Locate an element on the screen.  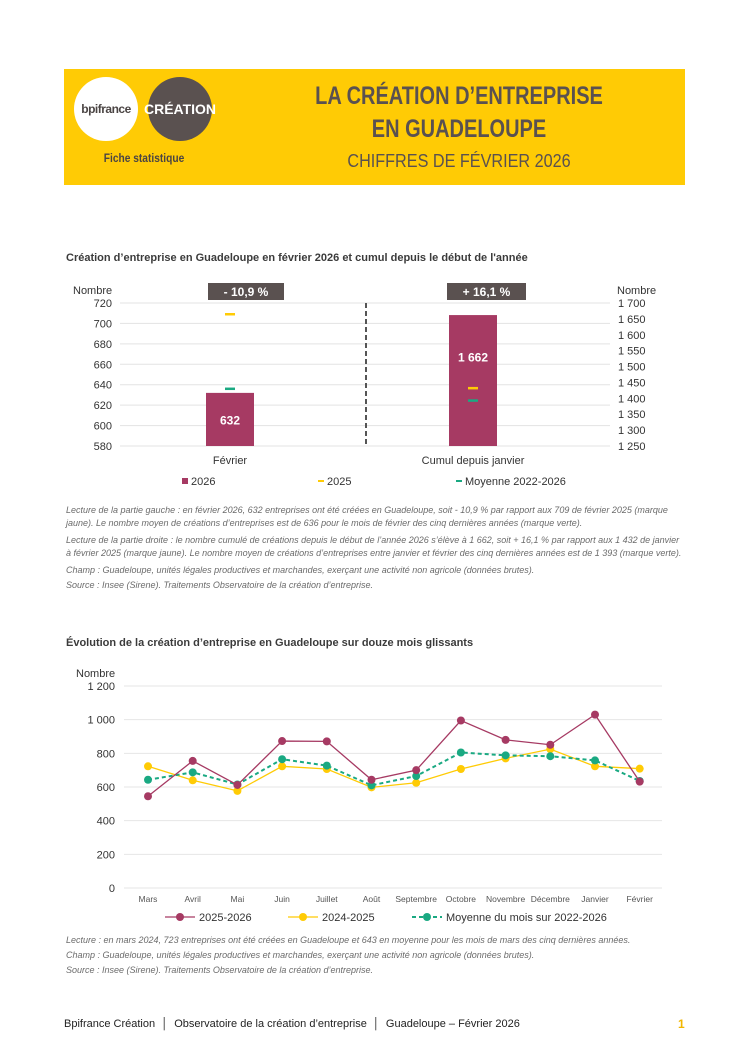
legend-label: Moyenne du mois sur 2022-2026 is located at coordinates (526, 918).